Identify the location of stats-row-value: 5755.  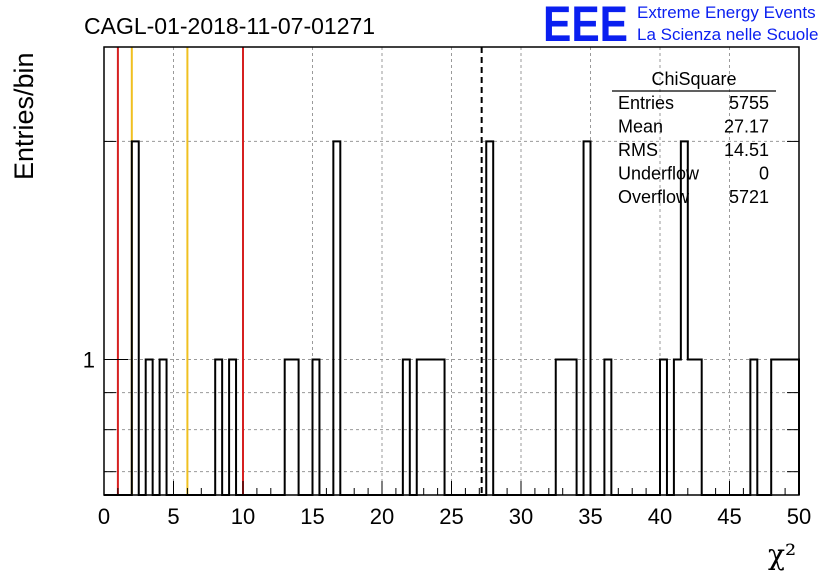
(749, 103).